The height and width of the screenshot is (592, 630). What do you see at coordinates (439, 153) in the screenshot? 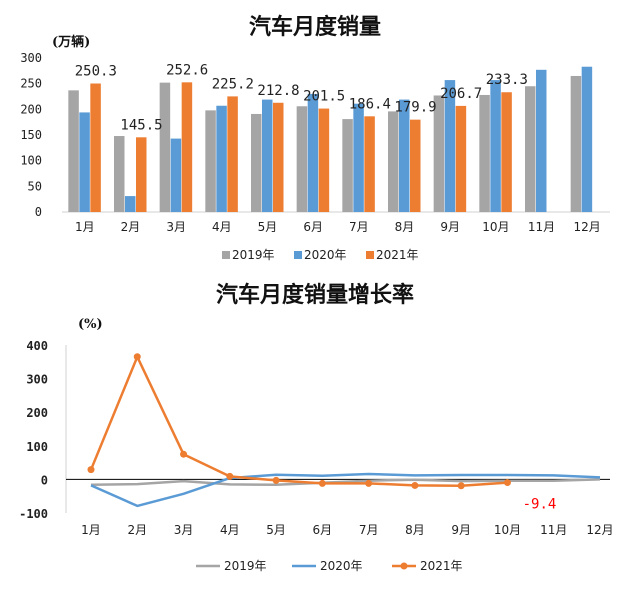
I see `bar-2019年-9月` at bounding box center [439, 153].